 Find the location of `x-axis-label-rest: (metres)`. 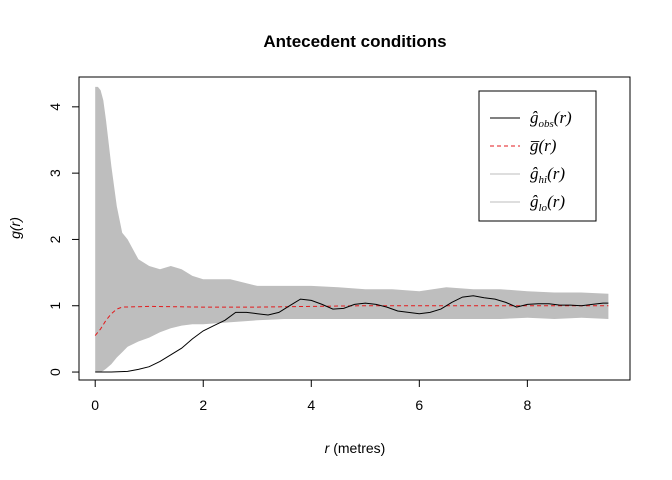

x-axis-label-rest: (metres) is located at coordinates (357, 448).